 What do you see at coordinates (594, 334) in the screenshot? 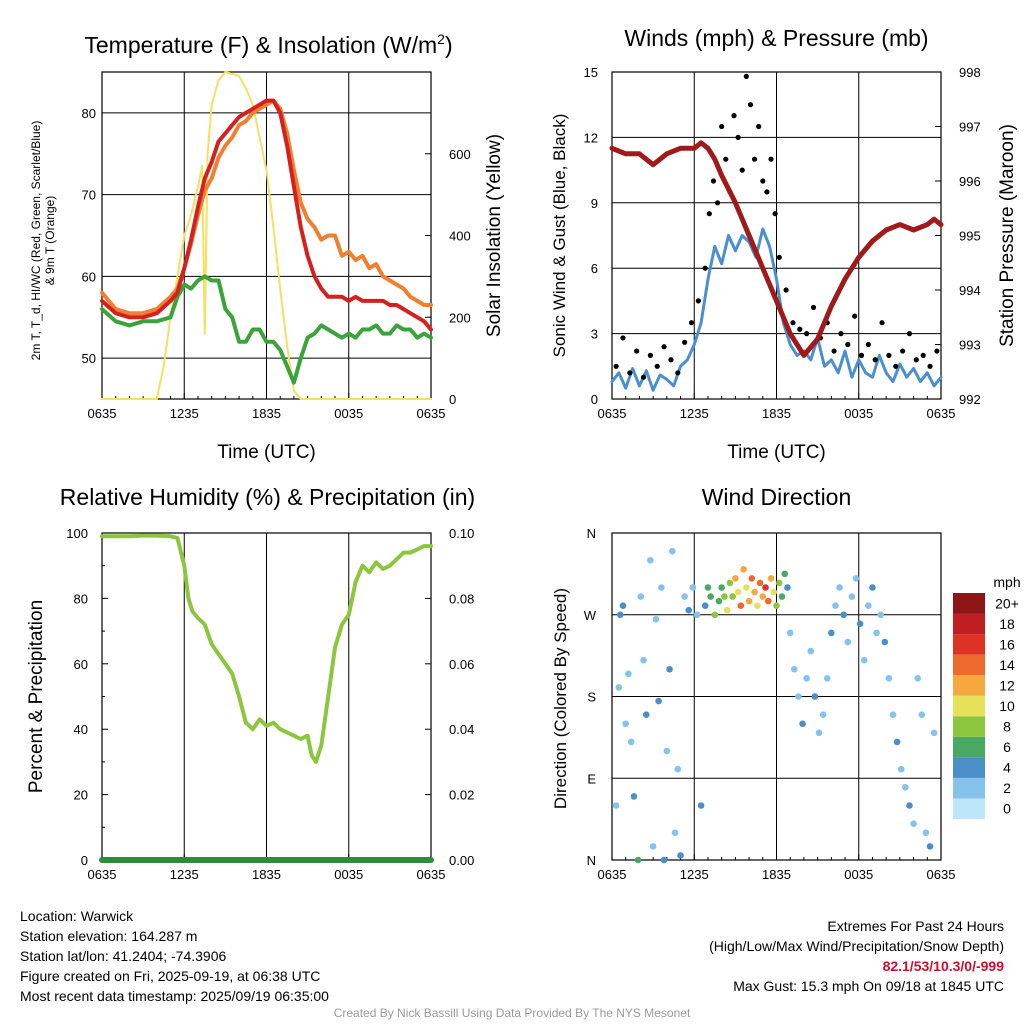
I see `y-tick-label-left: 3` at bounding box center [594, 334].